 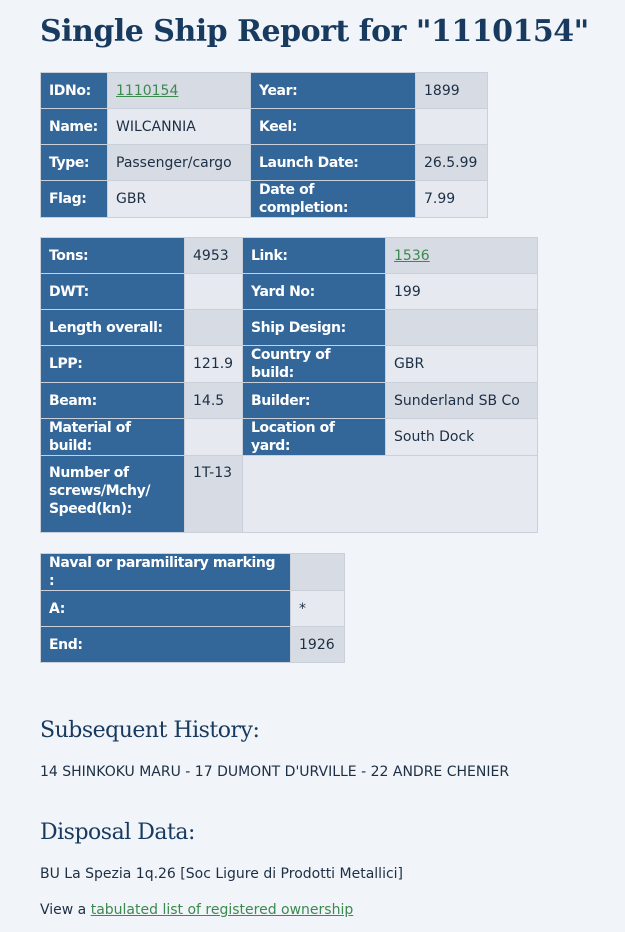 I want to click on table-row: IDNo: 1110154 Year: 1899, so click(x=264, y=90).